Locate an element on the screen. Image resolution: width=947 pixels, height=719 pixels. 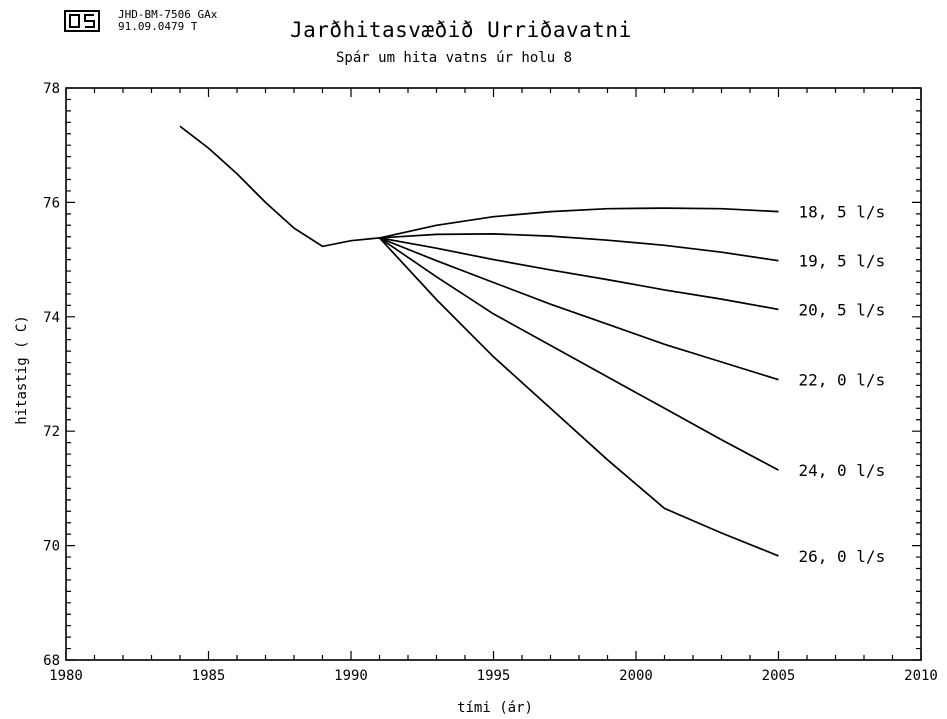
y-tick-label: 70 is located at coordinates (51, 547).